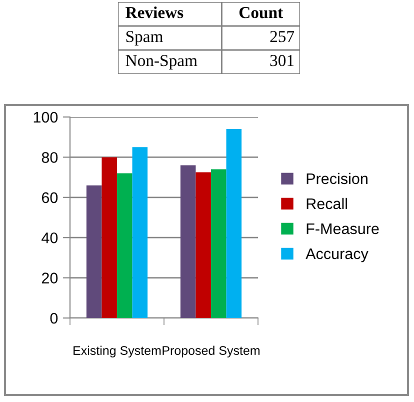 The image size is (414, 402). I want to click on y-tick-label: 0, so click(54, 318).